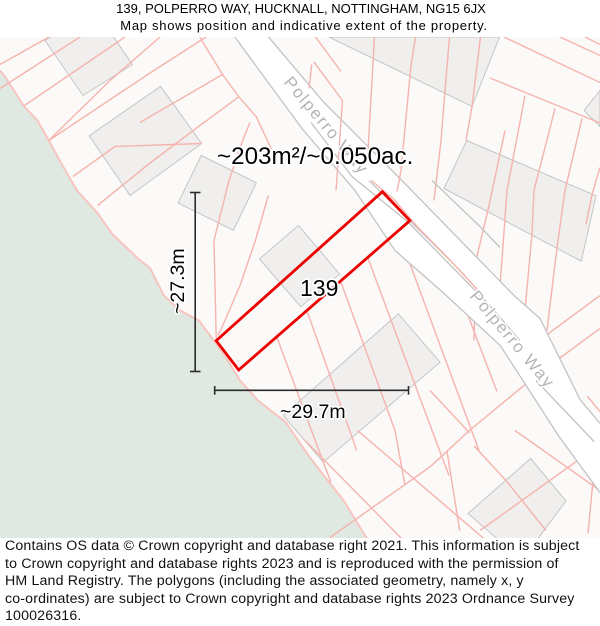 This screenshot has height=626, width=600. Describe the element at coordinates (315, 156) in the screenshot. I see `svg-text: ~203m²/~0.050ac.` at that location.